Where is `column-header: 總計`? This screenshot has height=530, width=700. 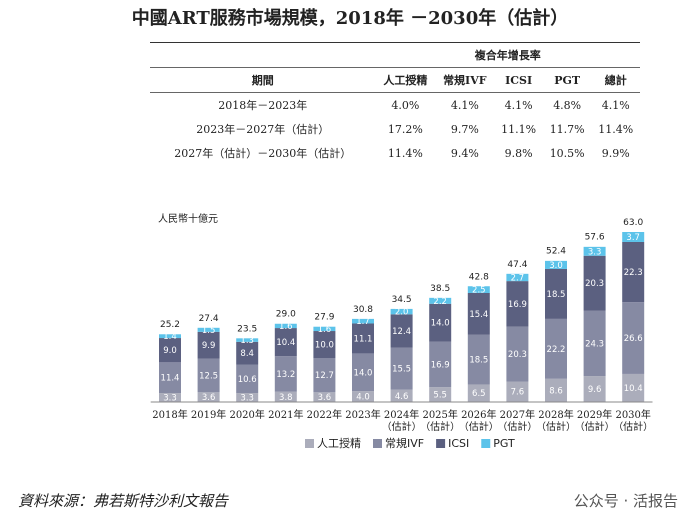 column-header: 總計 is located at coordinates (615, 80).